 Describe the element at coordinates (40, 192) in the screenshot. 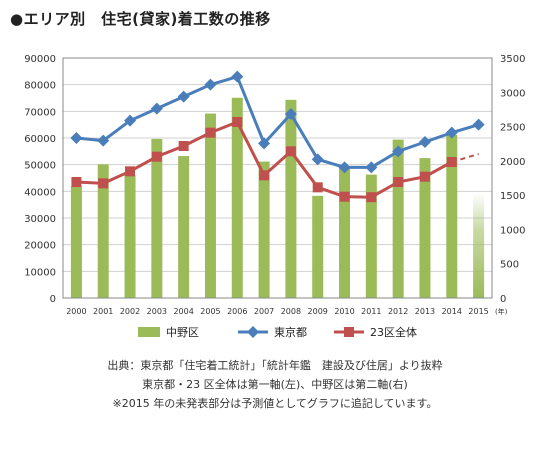

I see `left-axis-tick-label: 40000` at that location.